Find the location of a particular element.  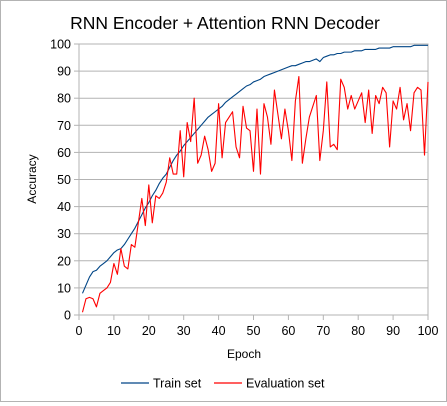

y-tick-label: 10 is located at coordinates (64, 288).